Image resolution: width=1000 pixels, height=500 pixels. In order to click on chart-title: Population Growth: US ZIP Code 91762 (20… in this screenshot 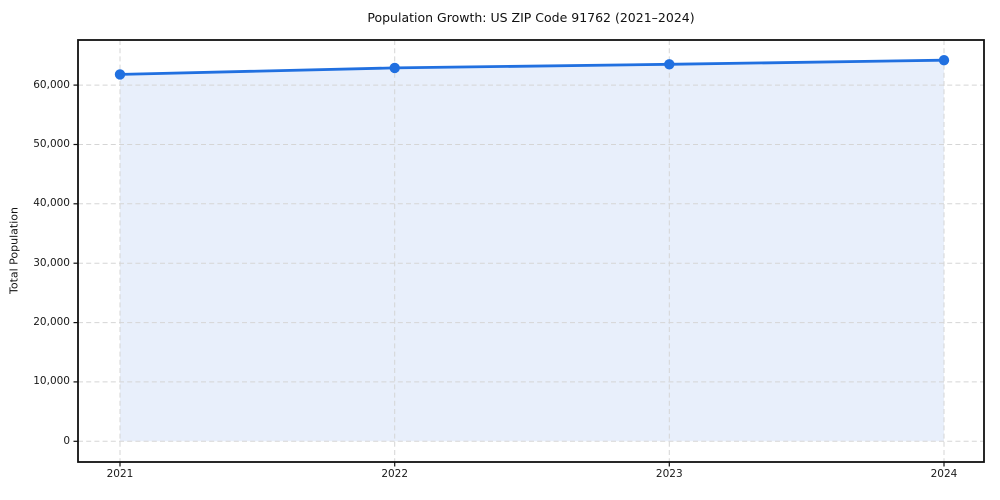, I will do `click(531, 17)`.